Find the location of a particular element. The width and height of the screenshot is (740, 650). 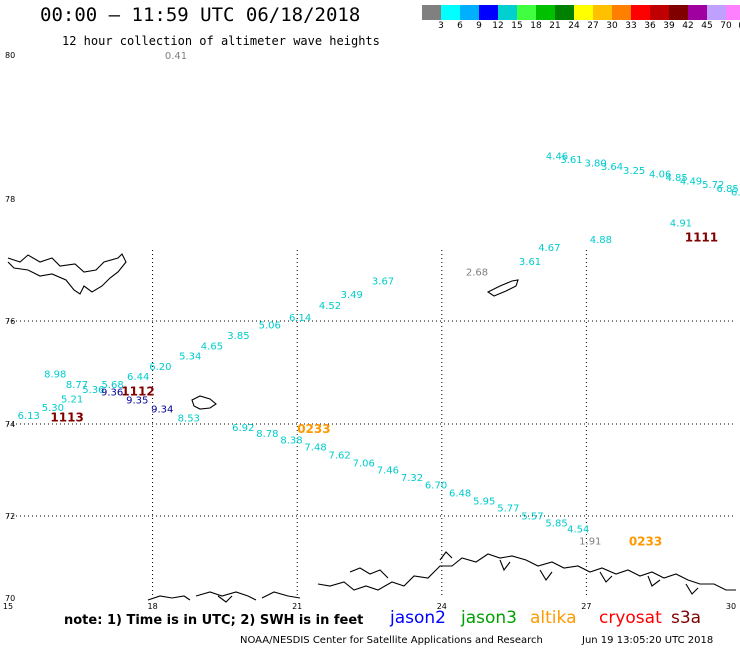

legend-item-cryosat: cryosat is located at coordinates (630, 618).